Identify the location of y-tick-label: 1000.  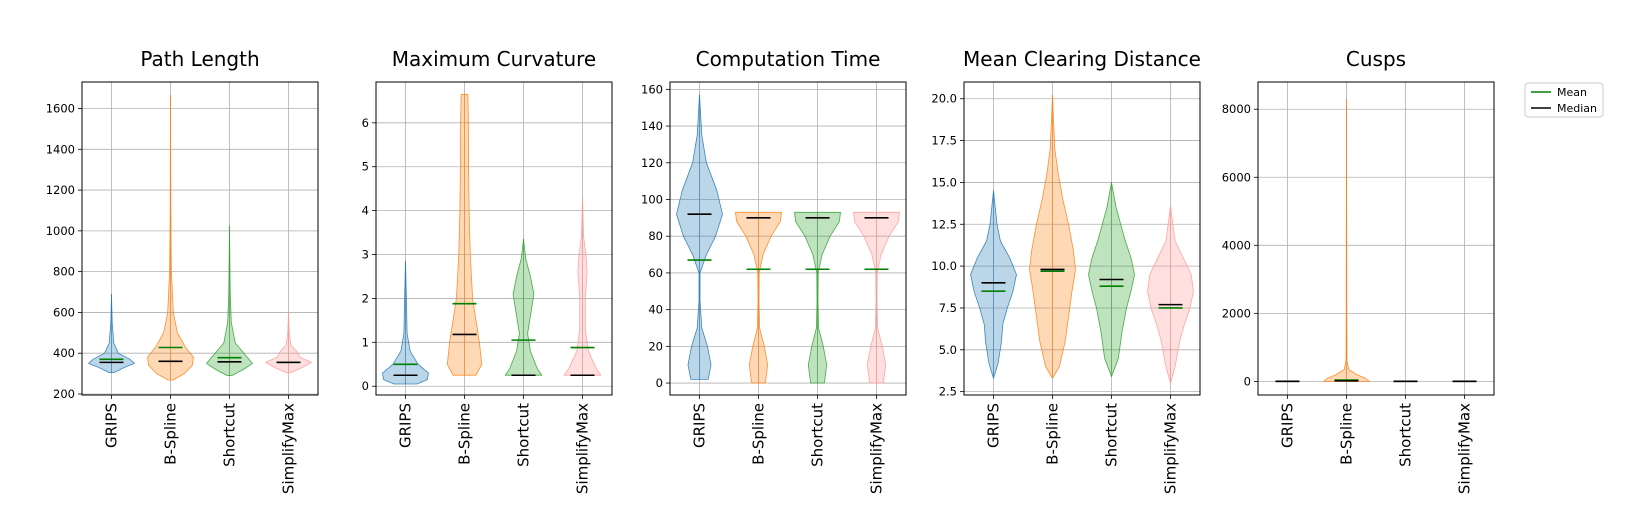
(60, 231).